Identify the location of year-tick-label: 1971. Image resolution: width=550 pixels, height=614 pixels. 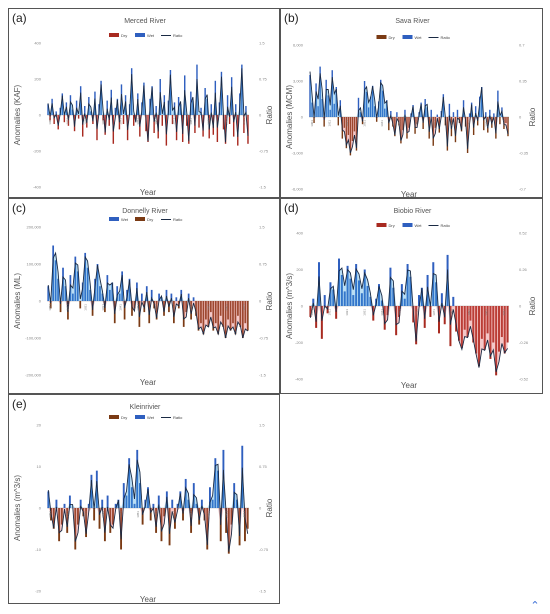
(173, 121).